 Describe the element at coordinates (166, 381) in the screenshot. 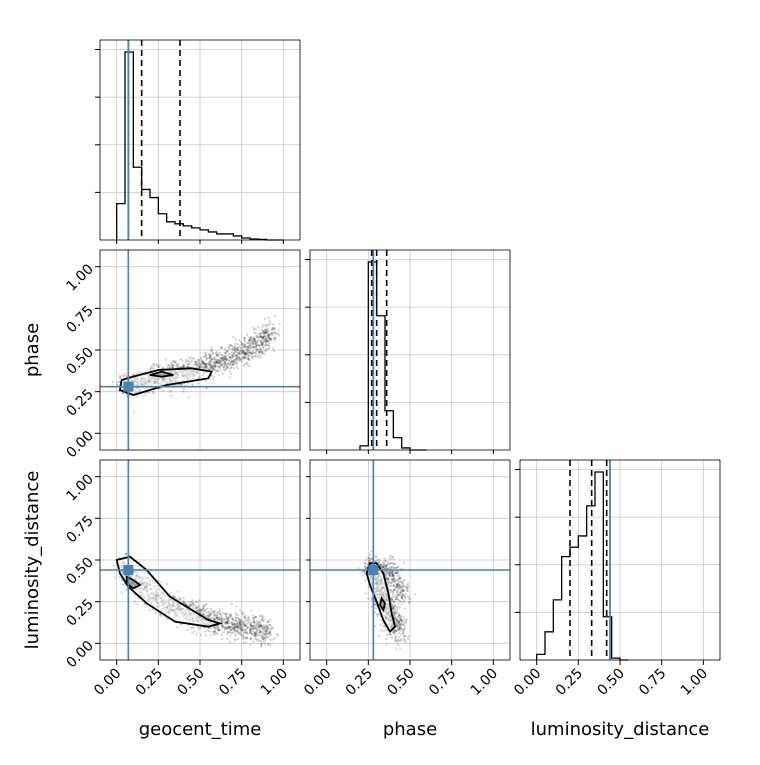

I see `contour-line` at that location.